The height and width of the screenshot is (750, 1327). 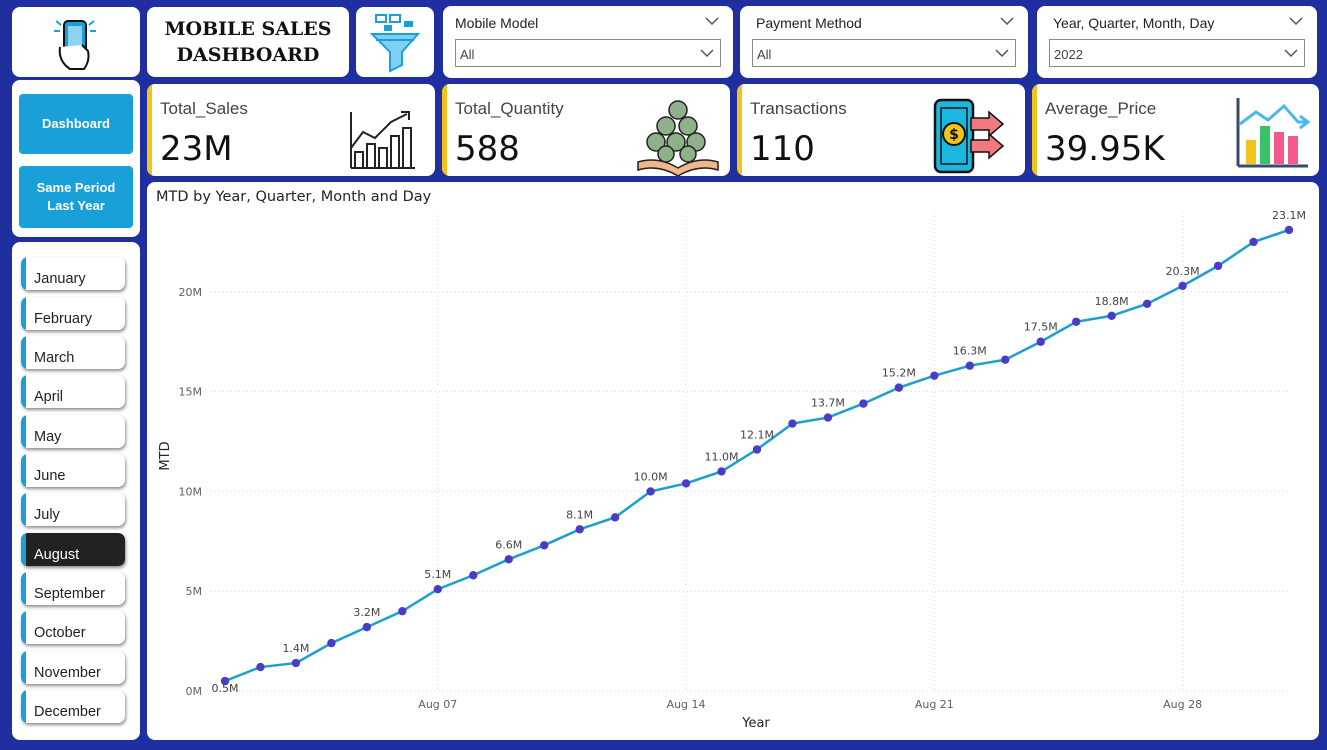 I want to click on kpi-value: 39.95K, so click(x=1105, y=149).